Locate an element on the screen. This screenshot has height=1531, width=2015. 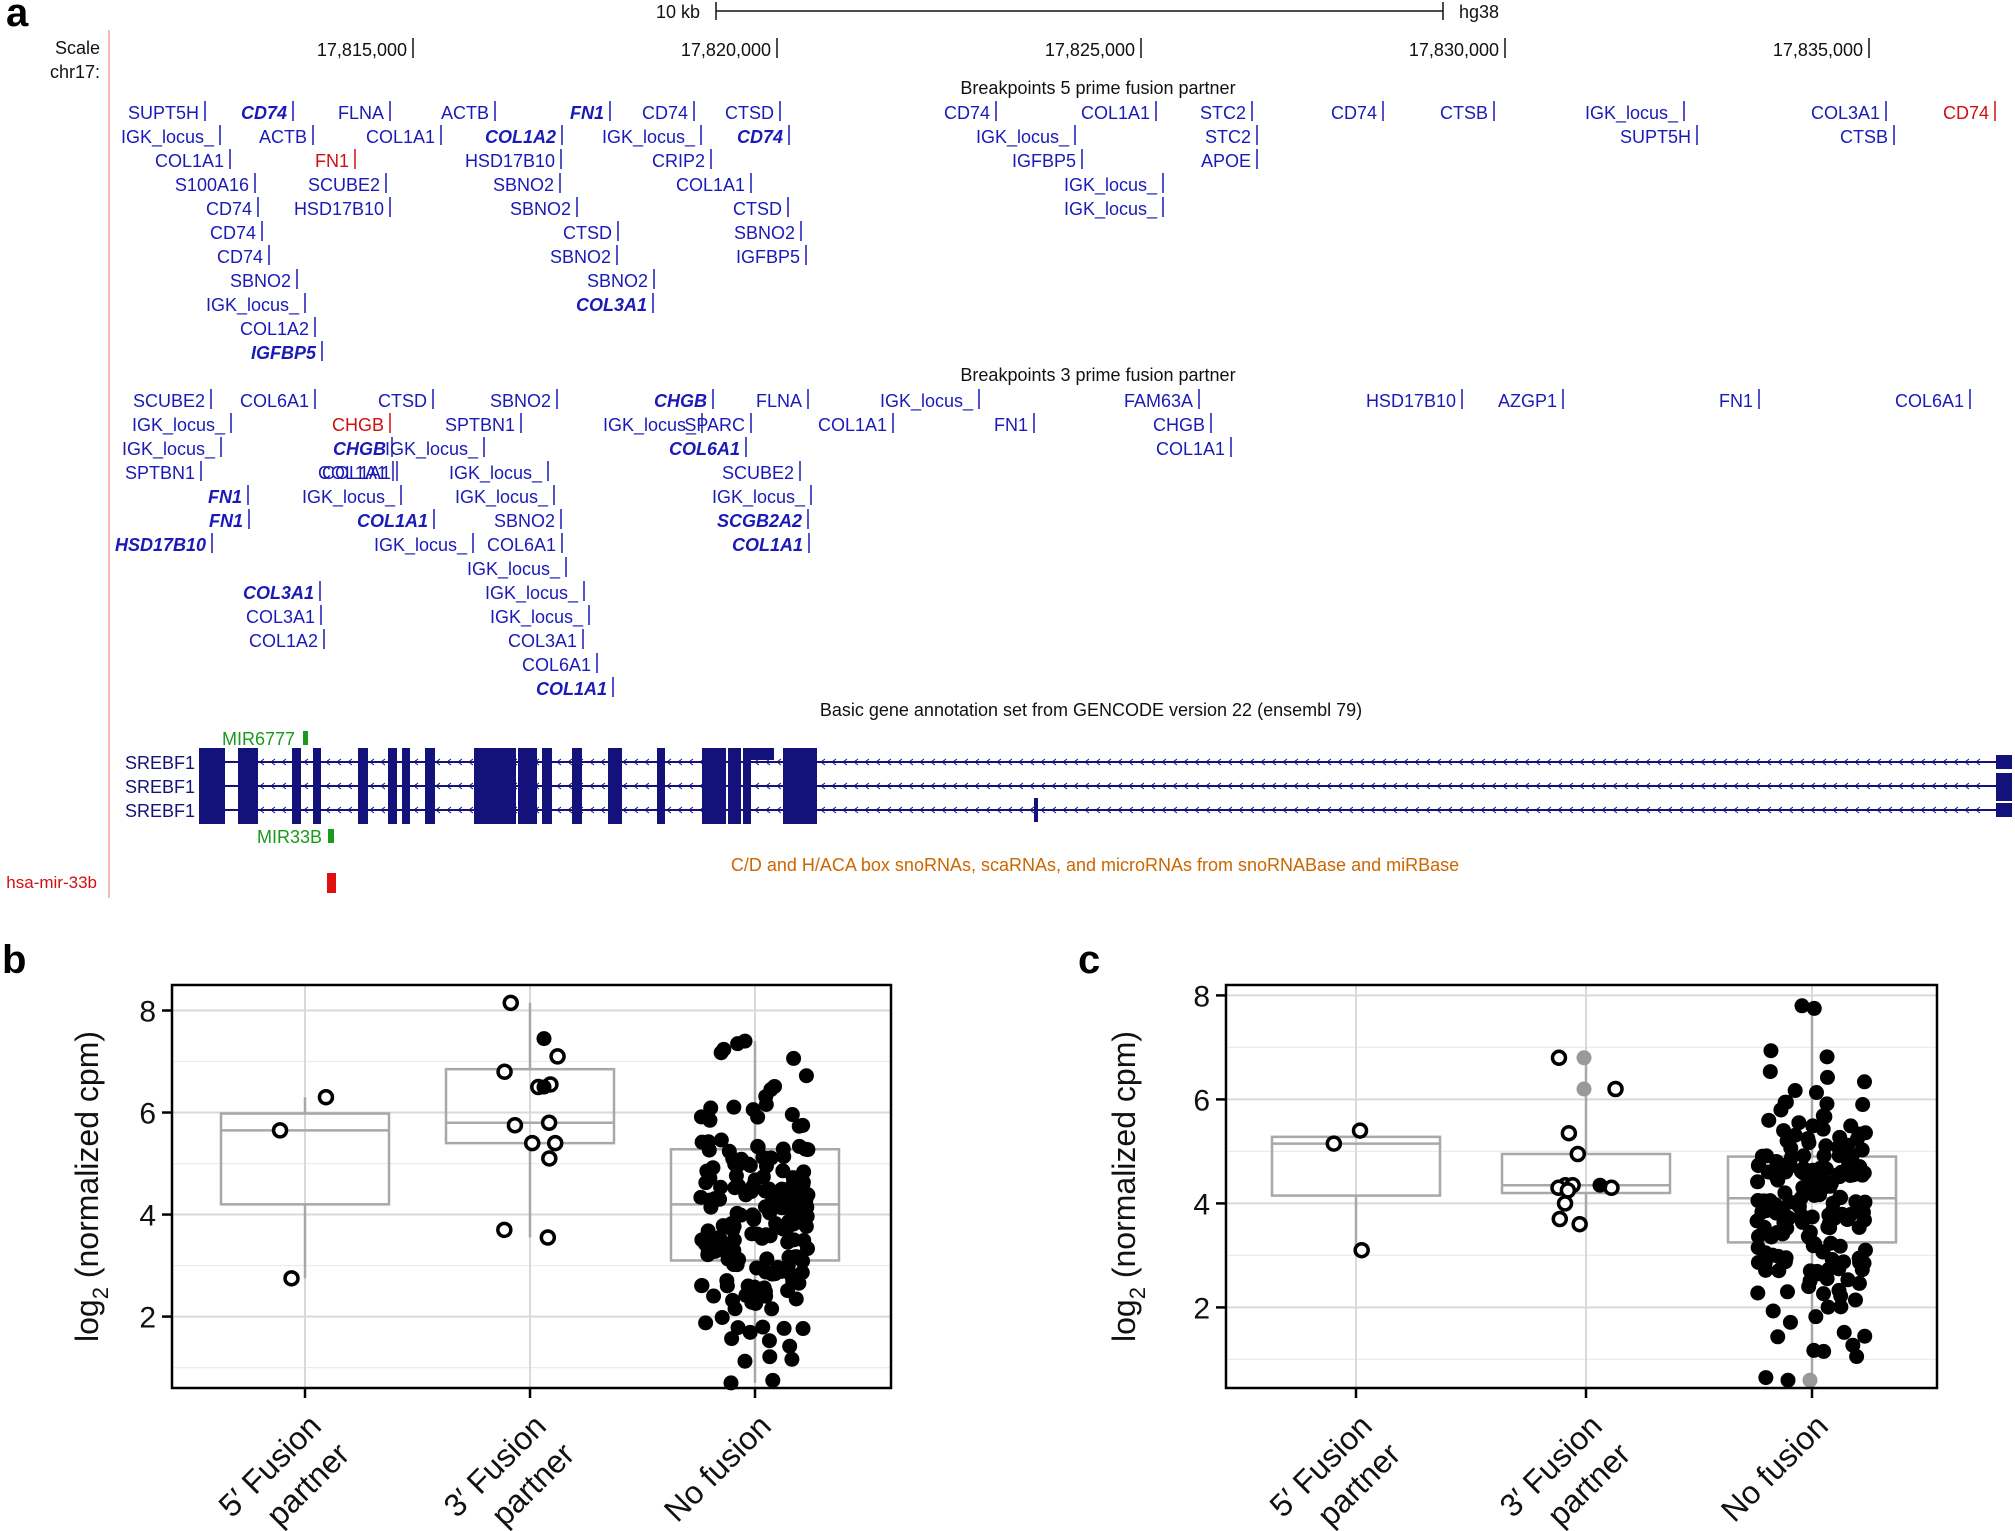
mirna-label-mir6777: MIR6777 is located at coordinates (258, 739).